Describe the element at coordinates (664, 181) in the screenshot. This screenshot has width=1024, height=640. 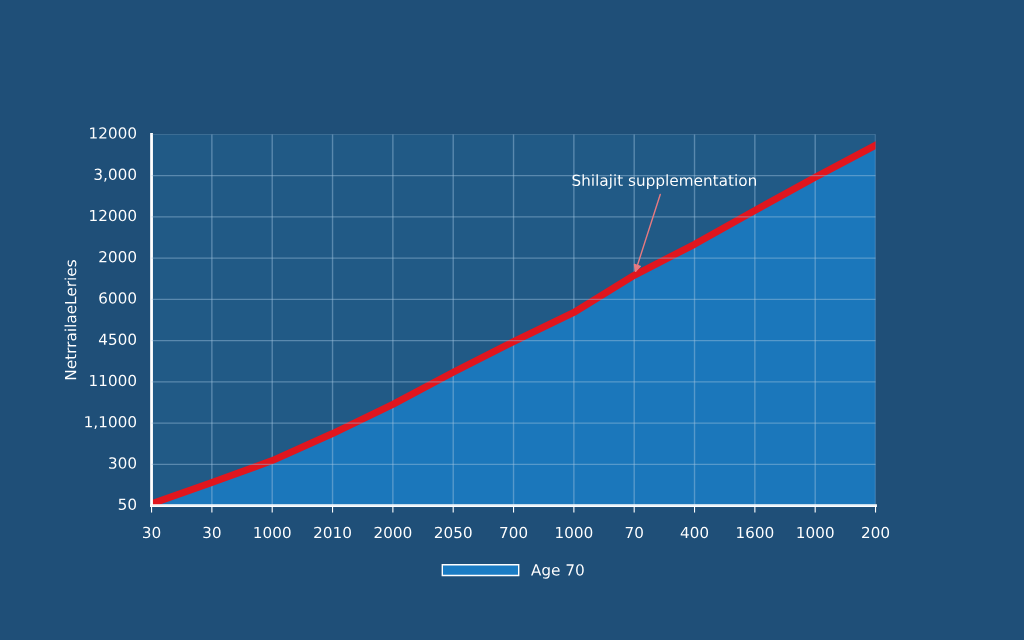
I see `annotation: Shilajit supplementation` at that location.